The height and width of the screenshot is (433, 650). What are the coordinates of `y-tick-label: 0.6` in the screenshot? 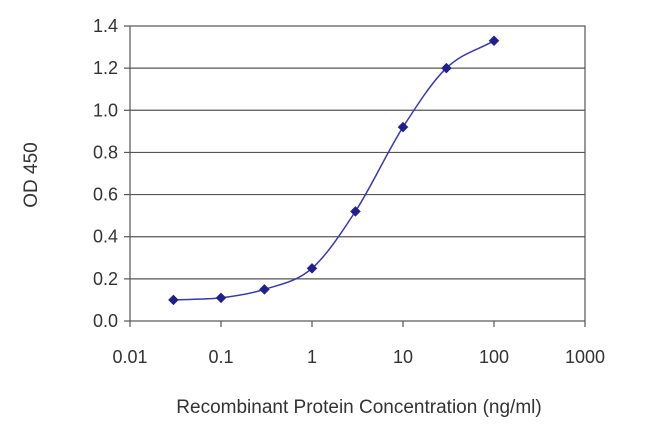 It's located at (105, 195).